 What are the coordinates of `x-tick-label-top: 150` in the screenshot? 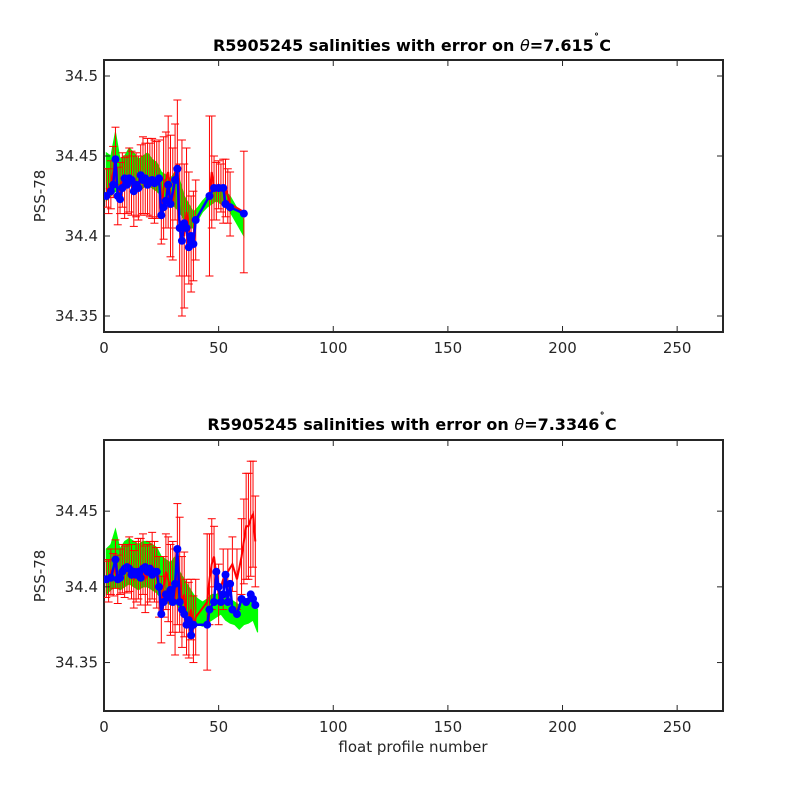 It's located at (448, 348).